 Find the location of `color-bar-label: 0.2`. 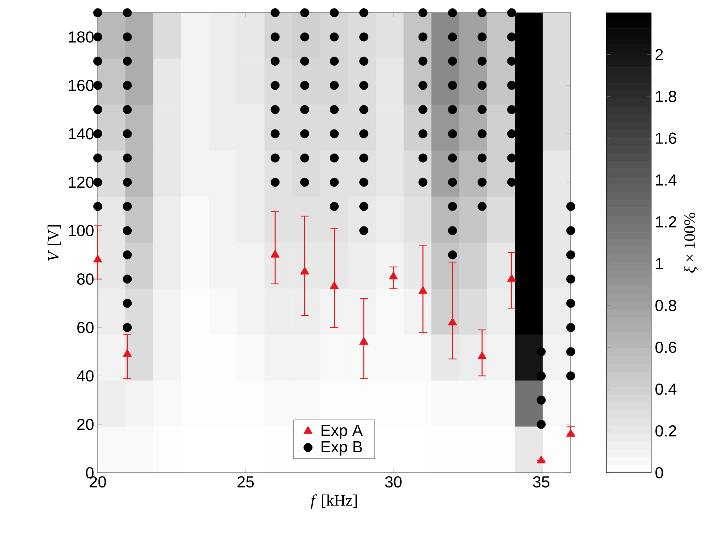

color-bar-label: 0.2 is located at coordinates (666, 431).